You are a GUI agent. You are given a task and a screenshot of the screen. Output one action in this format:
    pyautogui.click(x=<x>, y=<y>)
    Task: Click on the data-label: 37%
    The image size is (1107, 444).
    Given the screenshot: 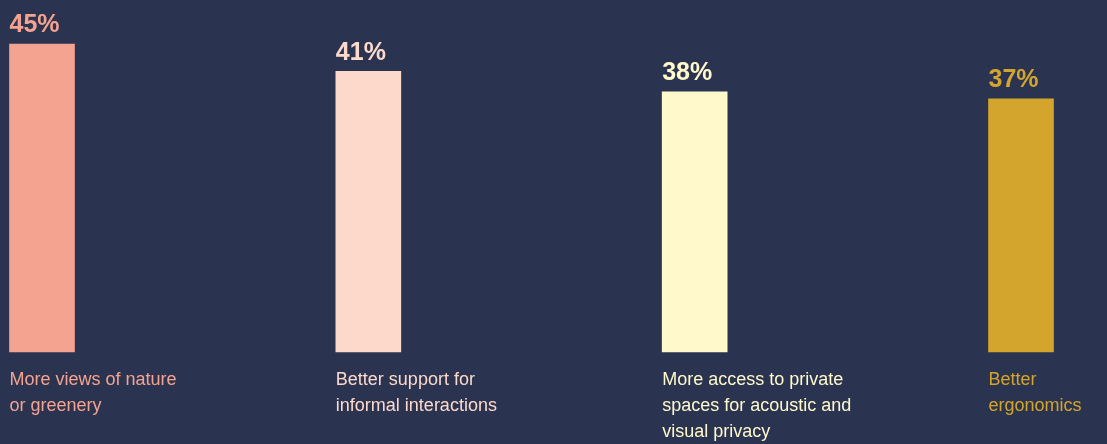 What is the action you would take?
    pyautogui.click(x=1013, y=78)
    